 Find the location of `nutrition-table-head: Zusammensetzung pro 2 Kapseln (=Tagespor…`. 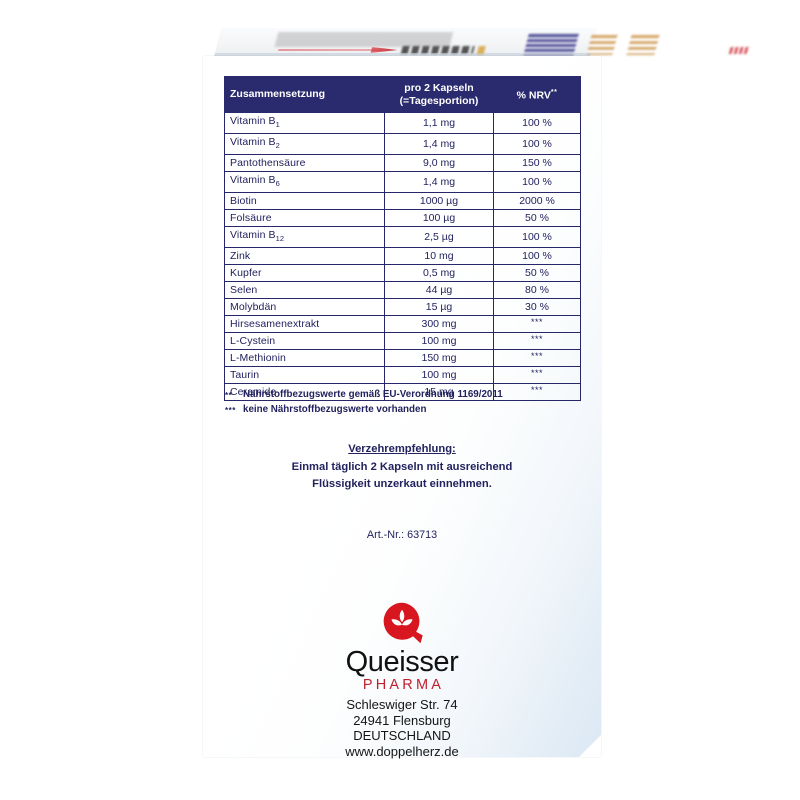

nutrition-table-head: Zusammensetzung pro 2 Kapseln (=Tagespor… is located at coordinates (402, 94).